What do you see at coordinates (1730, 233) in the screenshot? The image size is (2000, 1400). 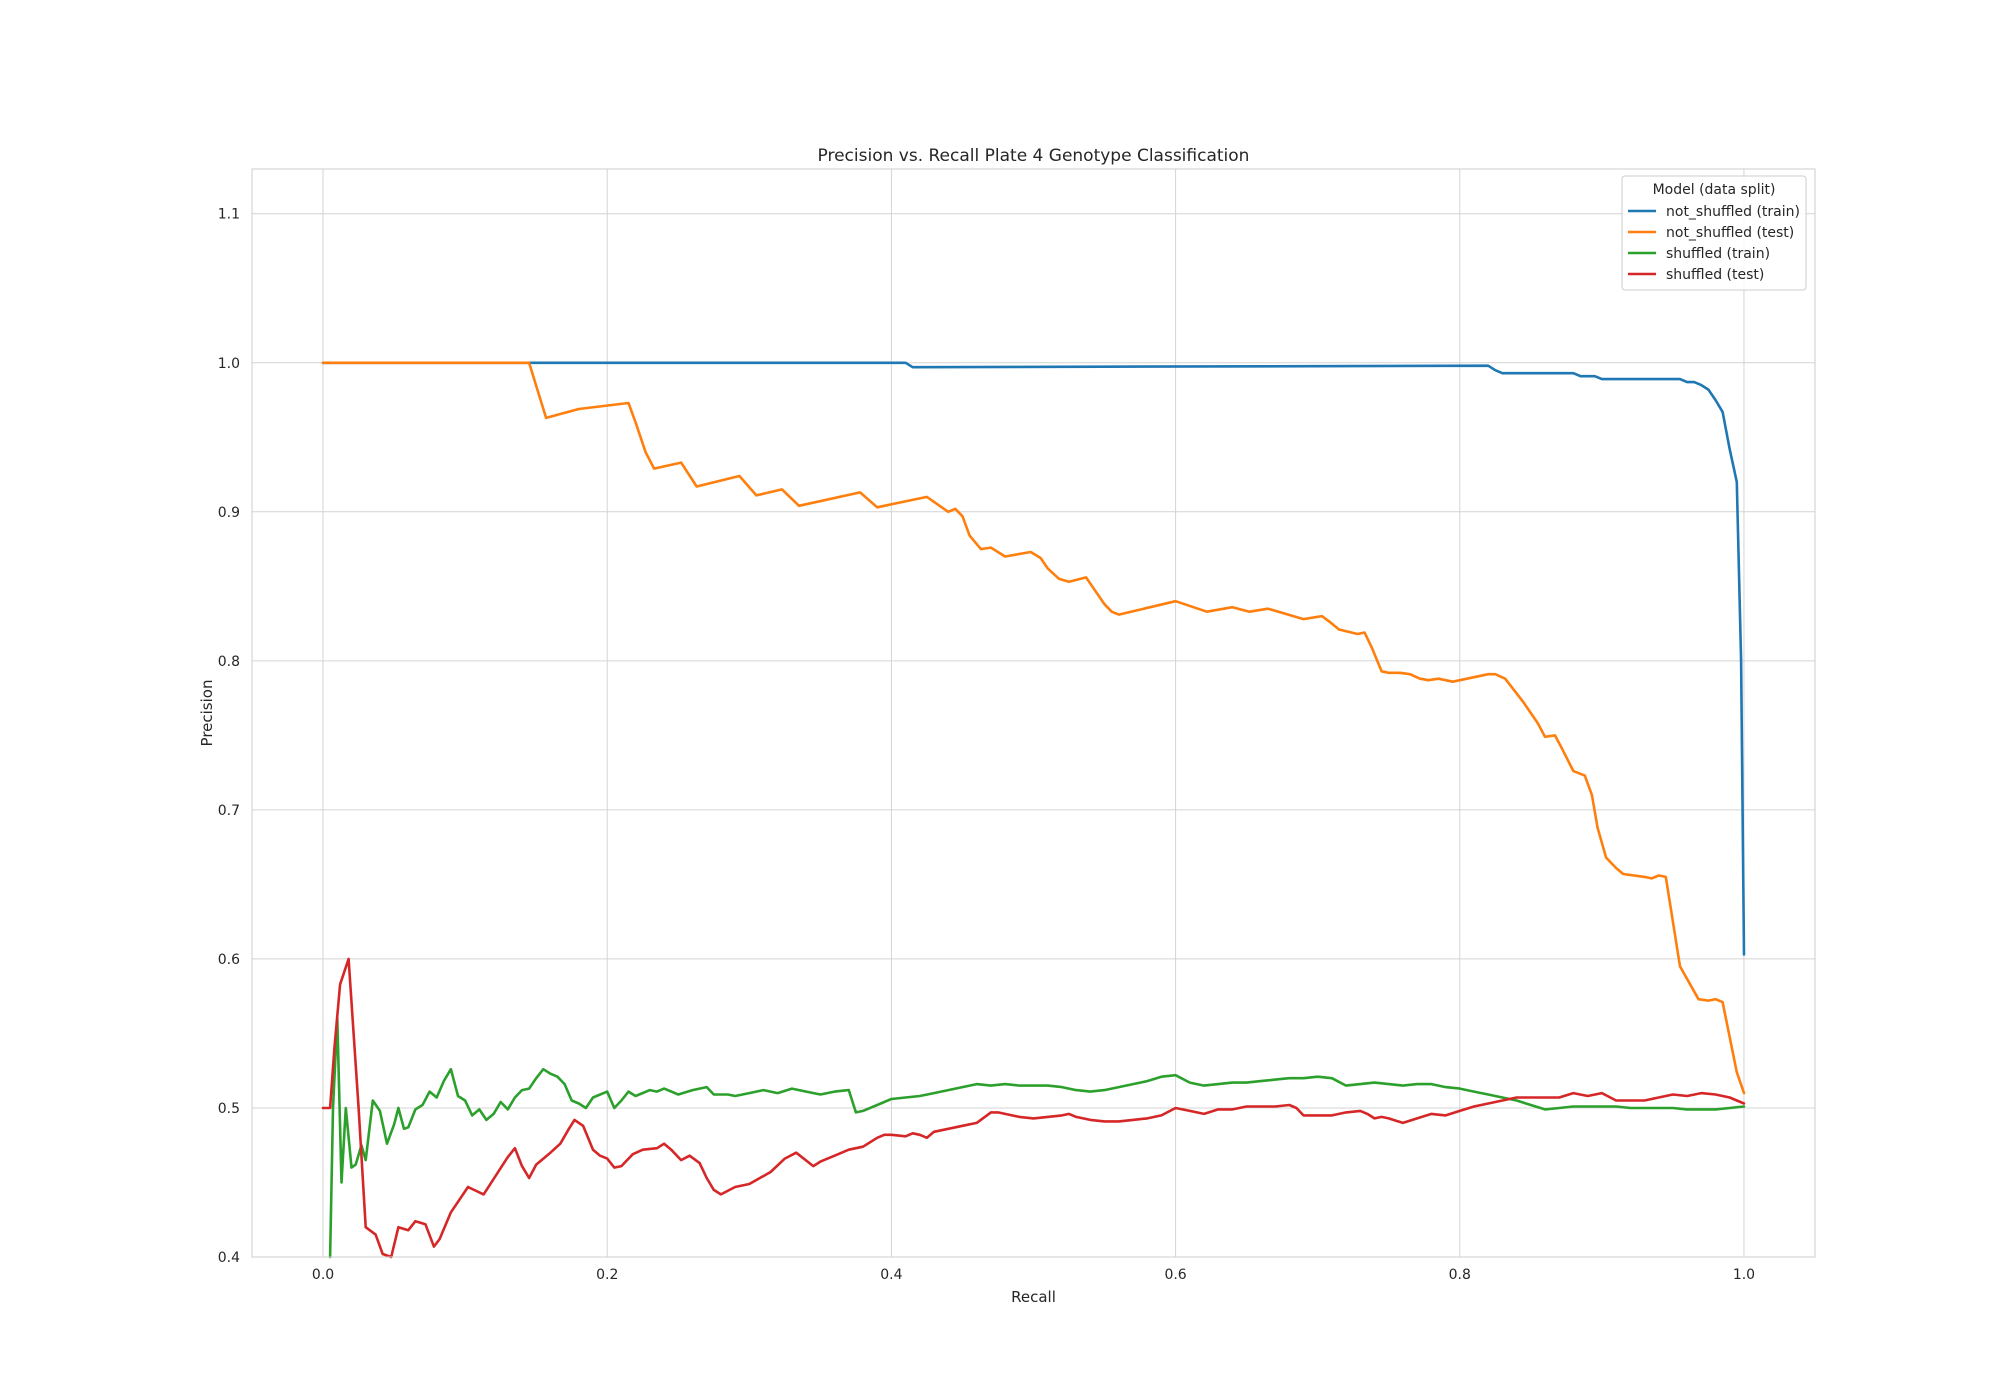 I see `legend-label: not_shuffled (test)` at bounding box center [1730, 233].